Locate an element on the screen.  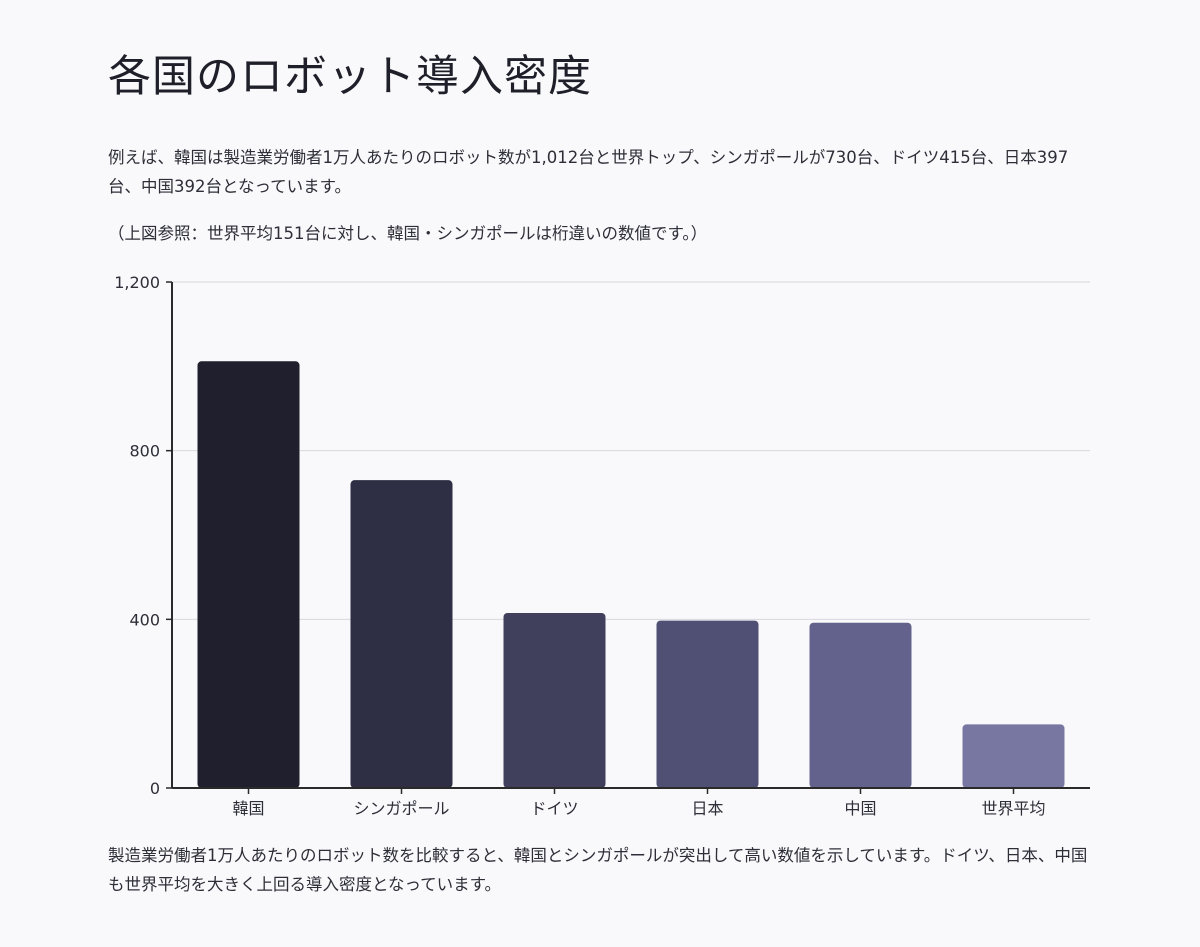
page-title: 各国のロボット導入密度 is located at coordinates (350, 77).